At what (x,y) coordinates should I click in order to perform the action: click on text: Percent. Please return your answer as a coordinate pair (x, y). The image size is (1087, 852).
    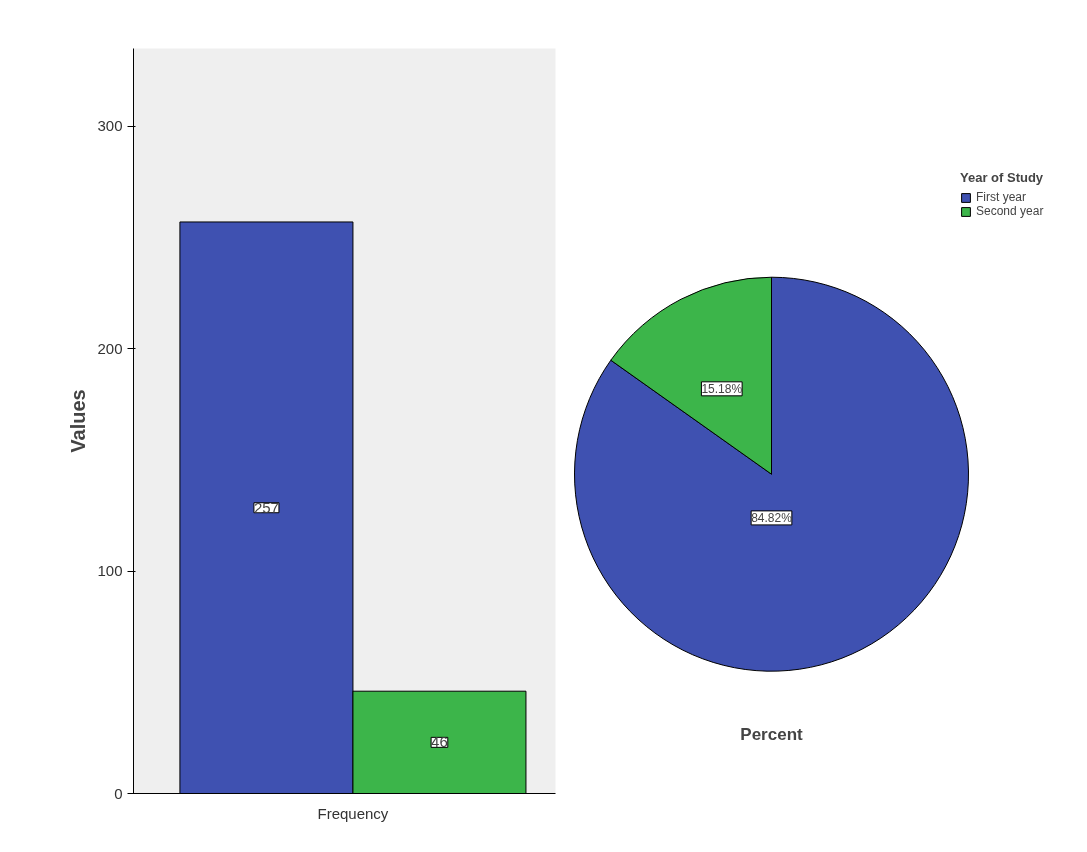
    Looking at the image, I should click on (772, 734).